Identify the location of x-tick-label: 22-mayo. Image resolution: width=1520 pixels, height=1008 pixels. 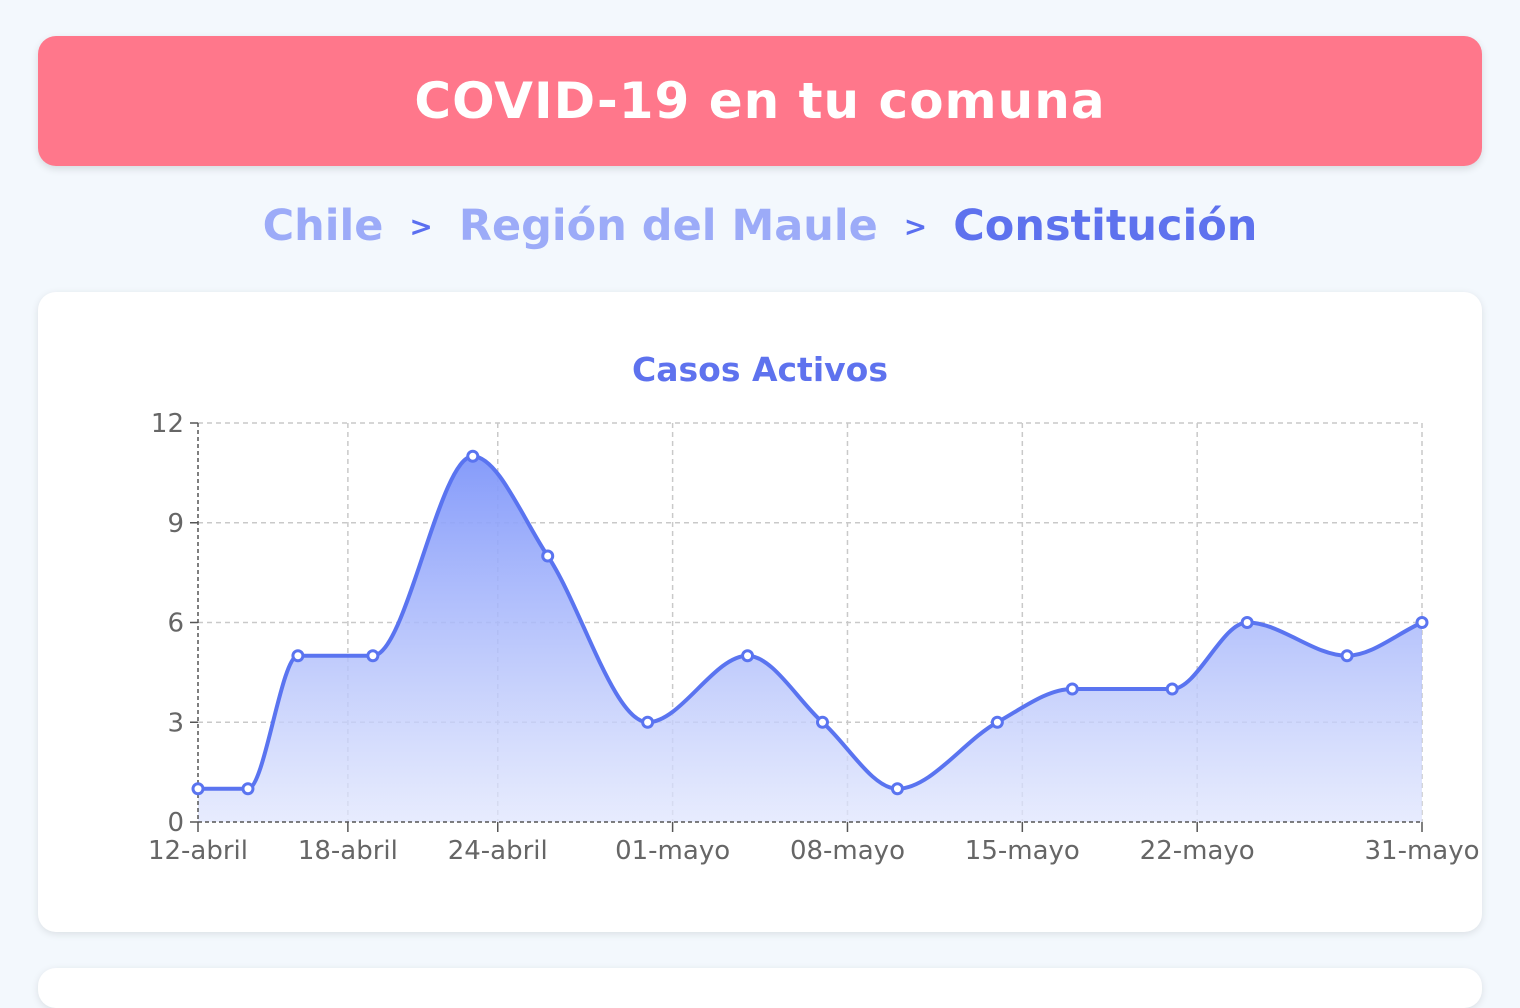
(1197, 851).